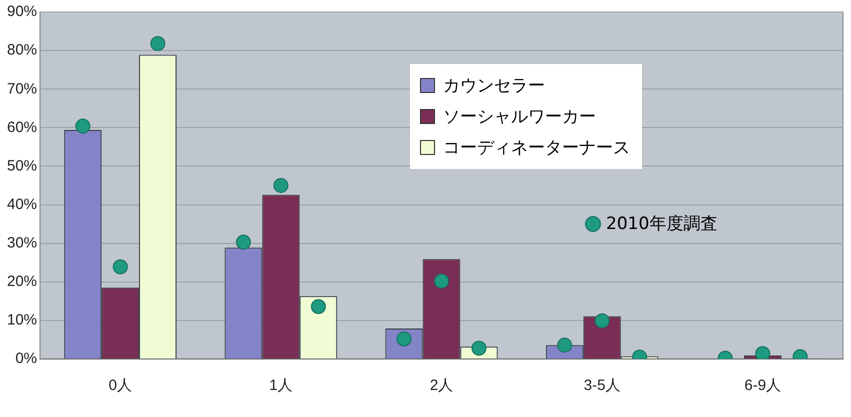  What do you see at coordinates (22, 281) in the screenshot?
I see `y-tick-label: 20%` at bounding box center [22, 281].